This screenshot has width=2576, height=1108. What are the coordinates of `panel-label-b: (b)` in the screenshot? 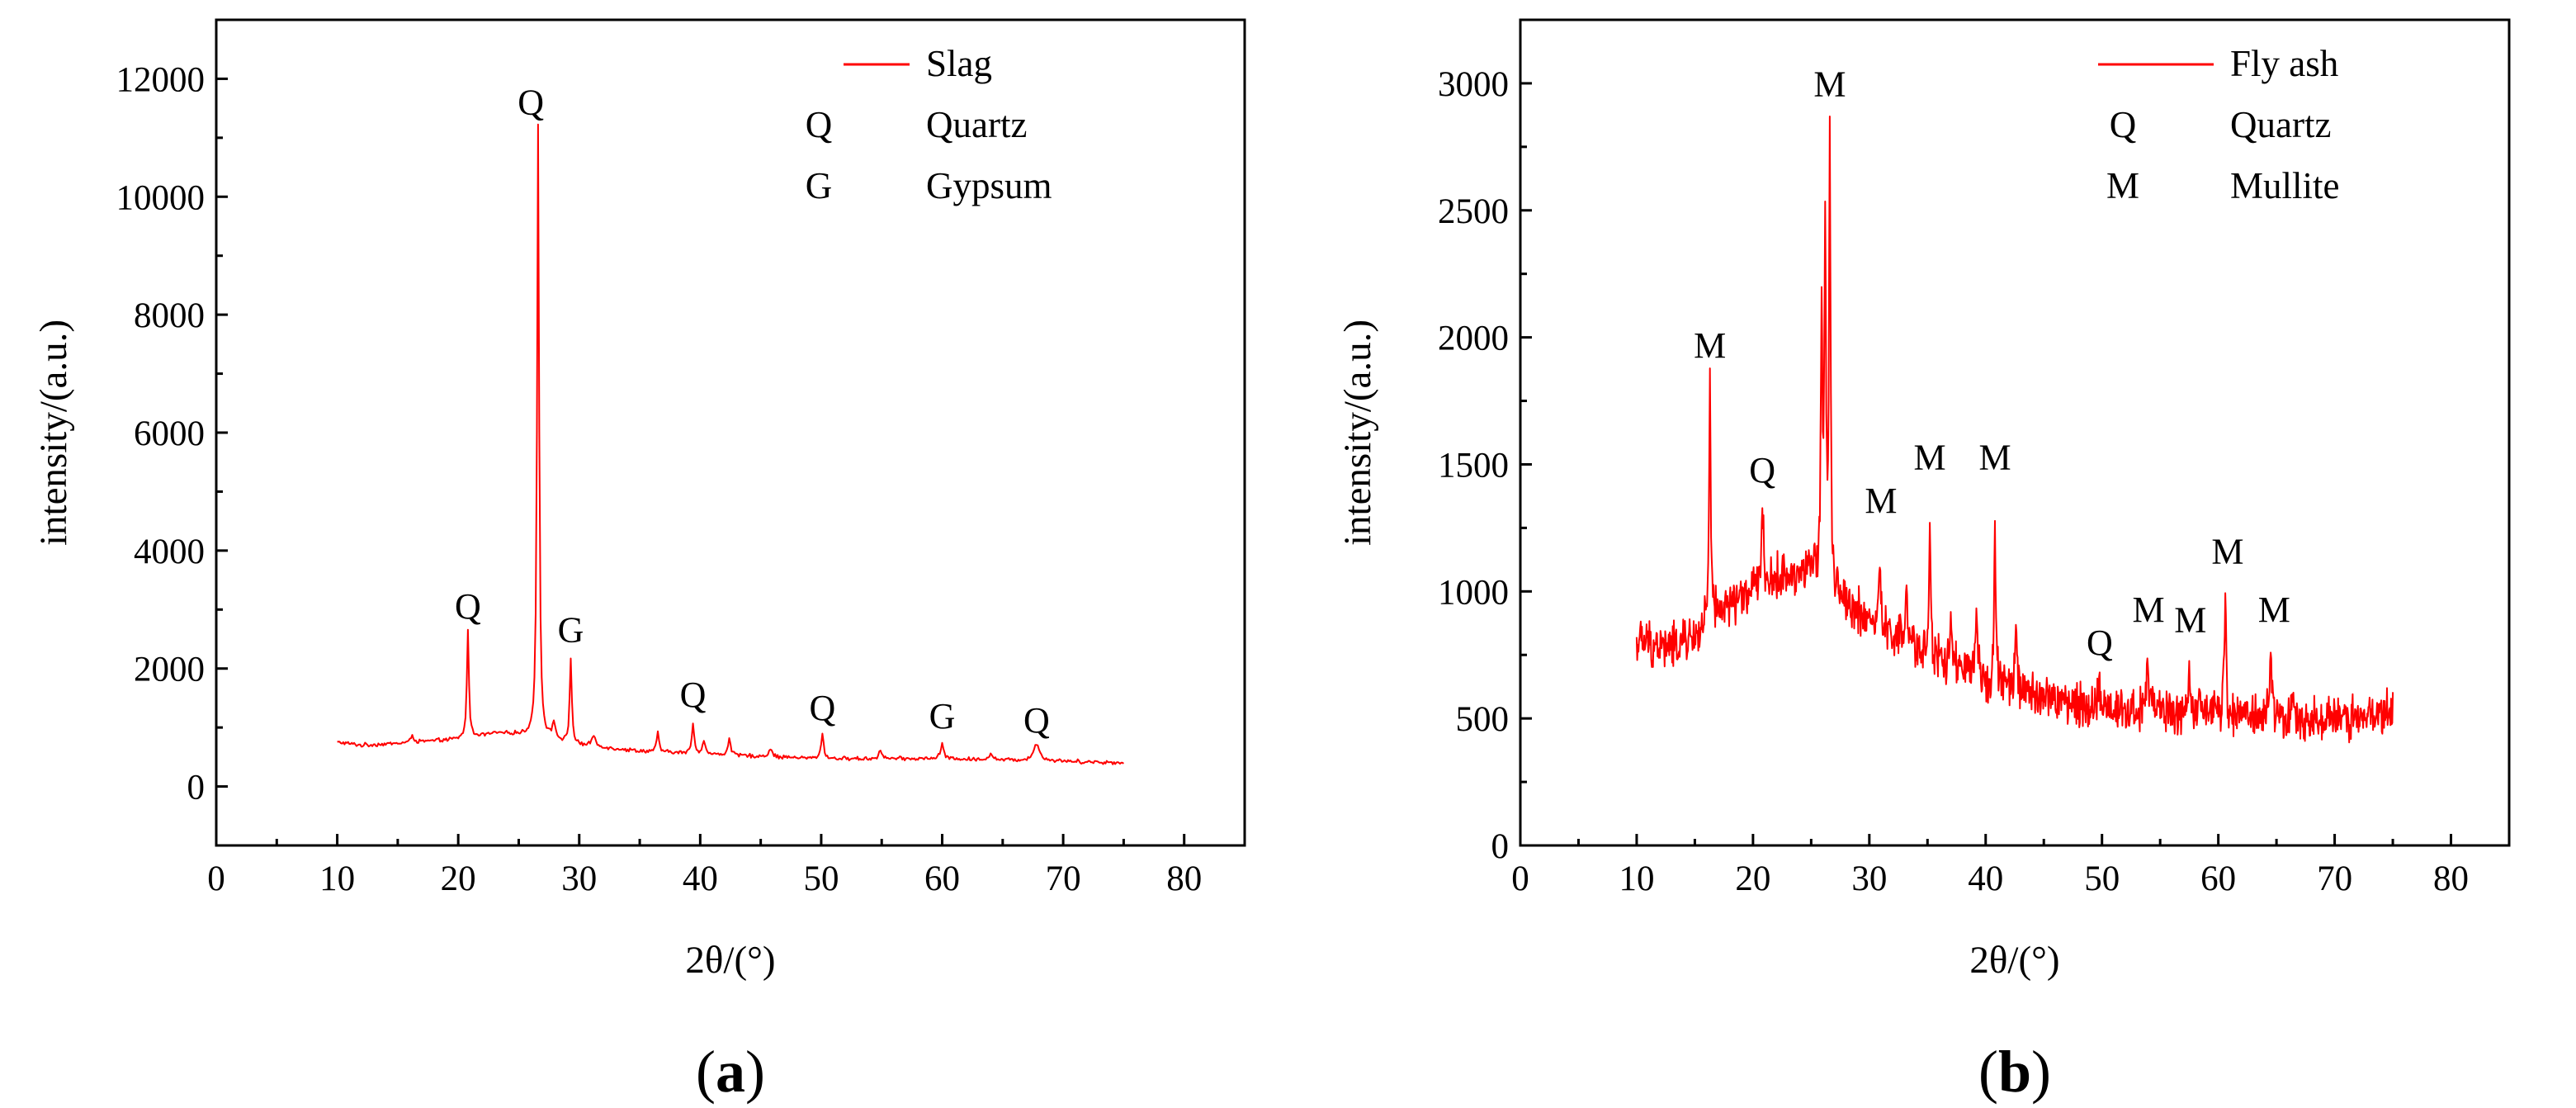 It's located at (2015, 1072).